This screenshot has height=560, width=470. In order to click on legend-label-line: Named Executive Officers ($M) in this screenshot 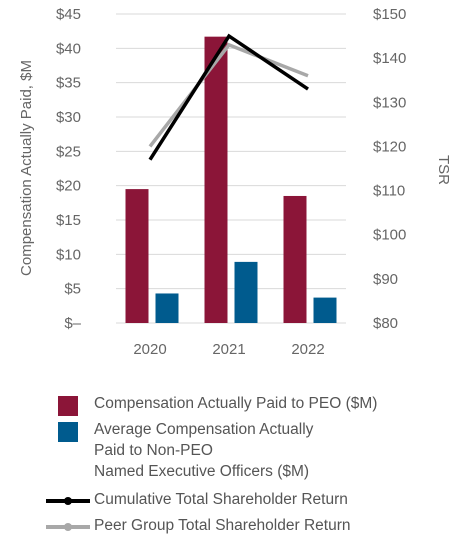, I will do `click(202, 471)`.